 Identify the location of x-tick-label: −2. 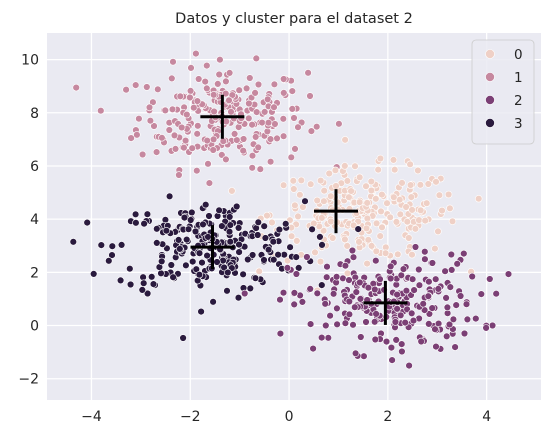
(190, 417).